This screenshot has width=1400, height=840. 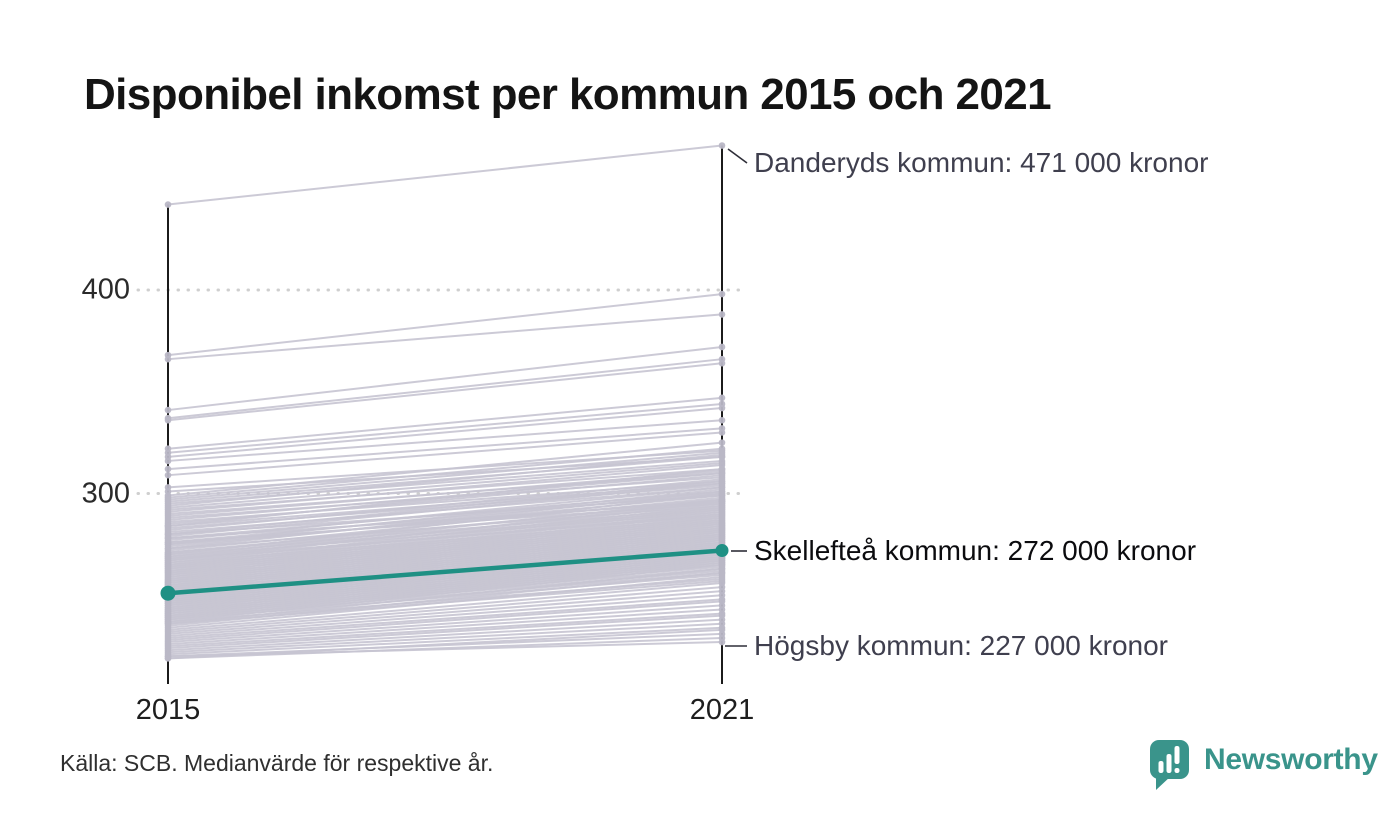 I want to click on newsworthy-logo-icon, so click(x=1169, y=765).